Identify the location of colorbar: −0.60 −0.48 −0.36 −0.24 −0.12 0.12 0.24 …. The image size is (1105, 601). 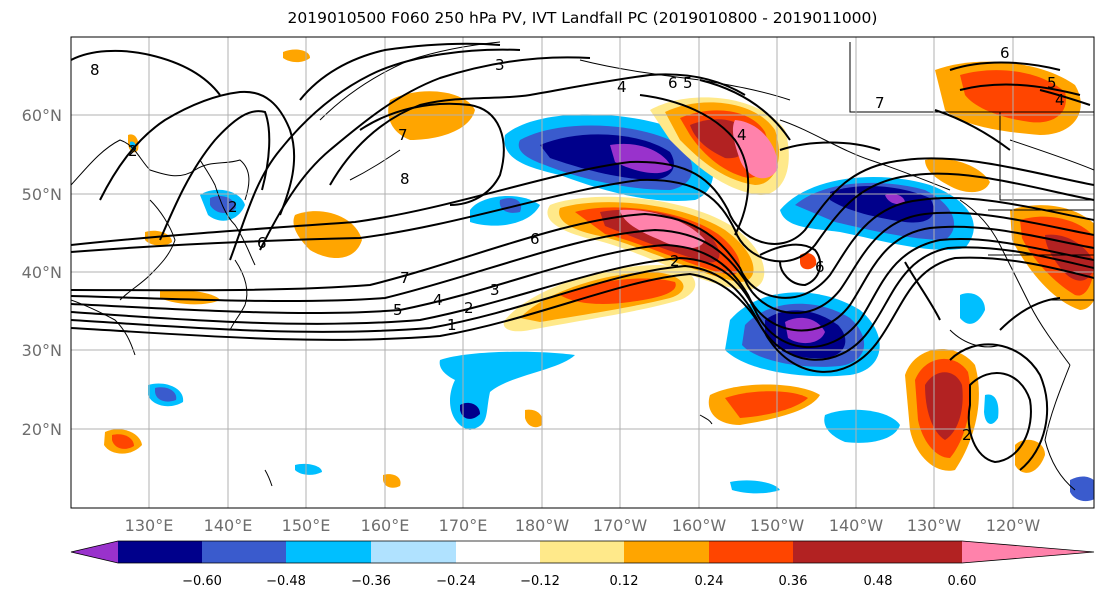
(582, 564).